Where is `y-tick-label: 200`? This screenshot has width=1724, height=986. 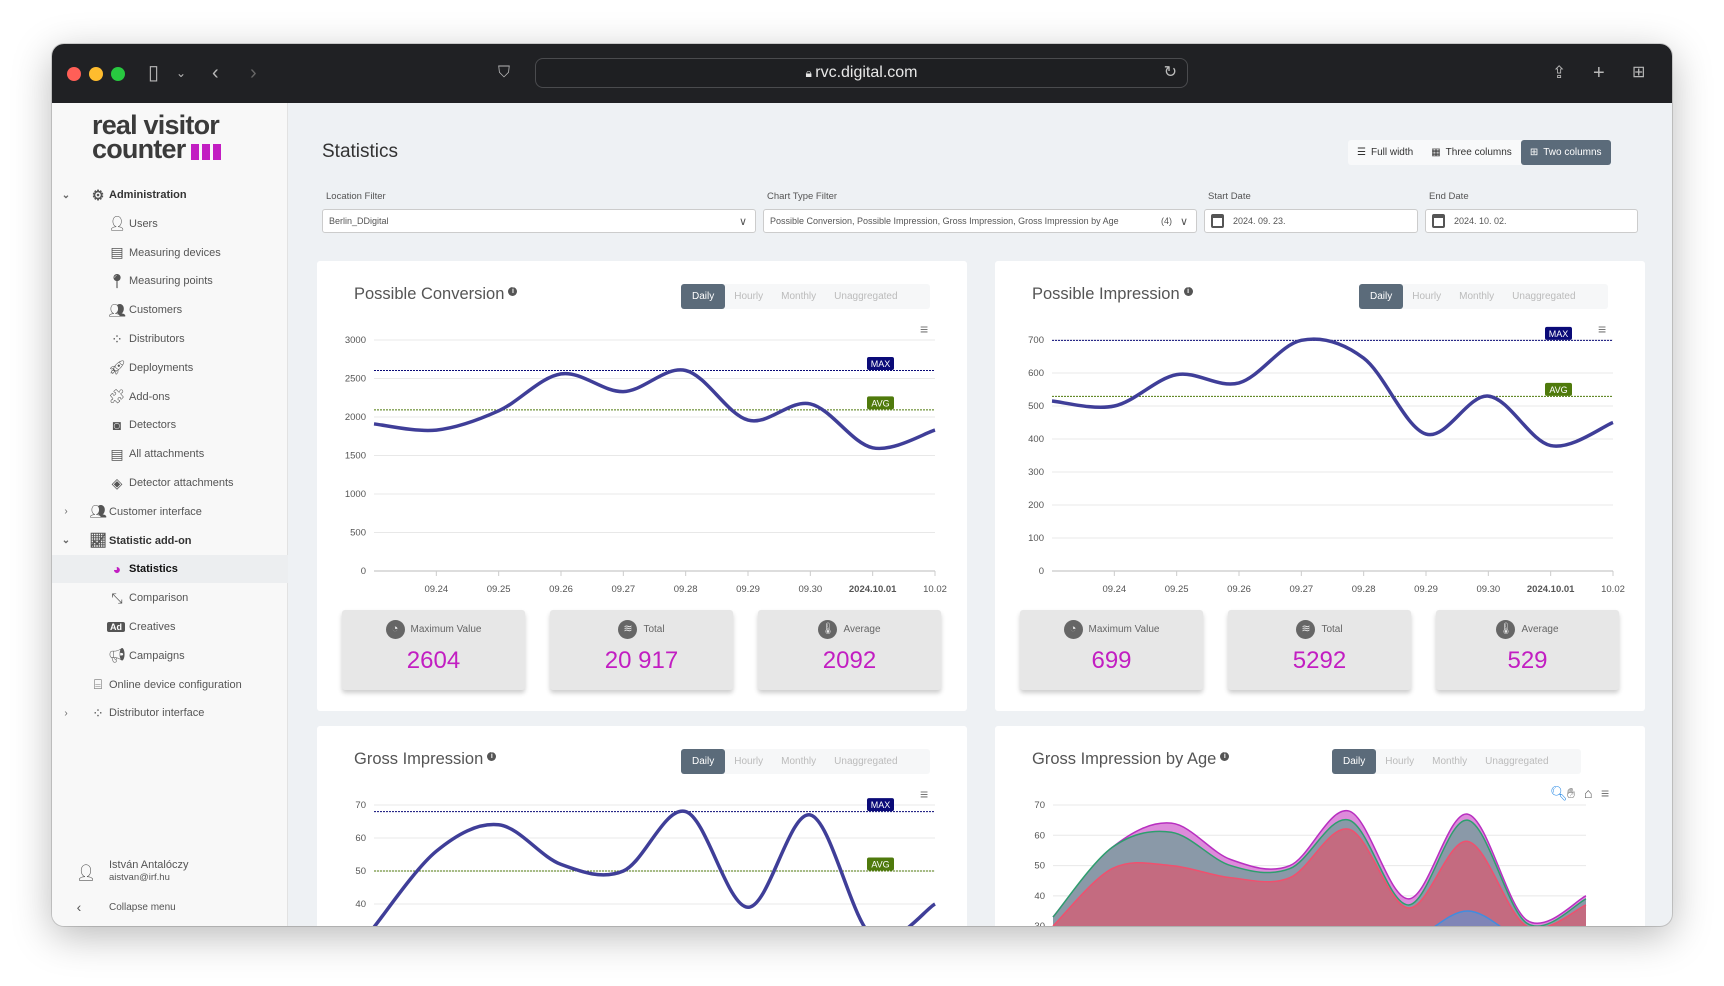
y-tick-label: 200 is located at coordinates (1036, 505).